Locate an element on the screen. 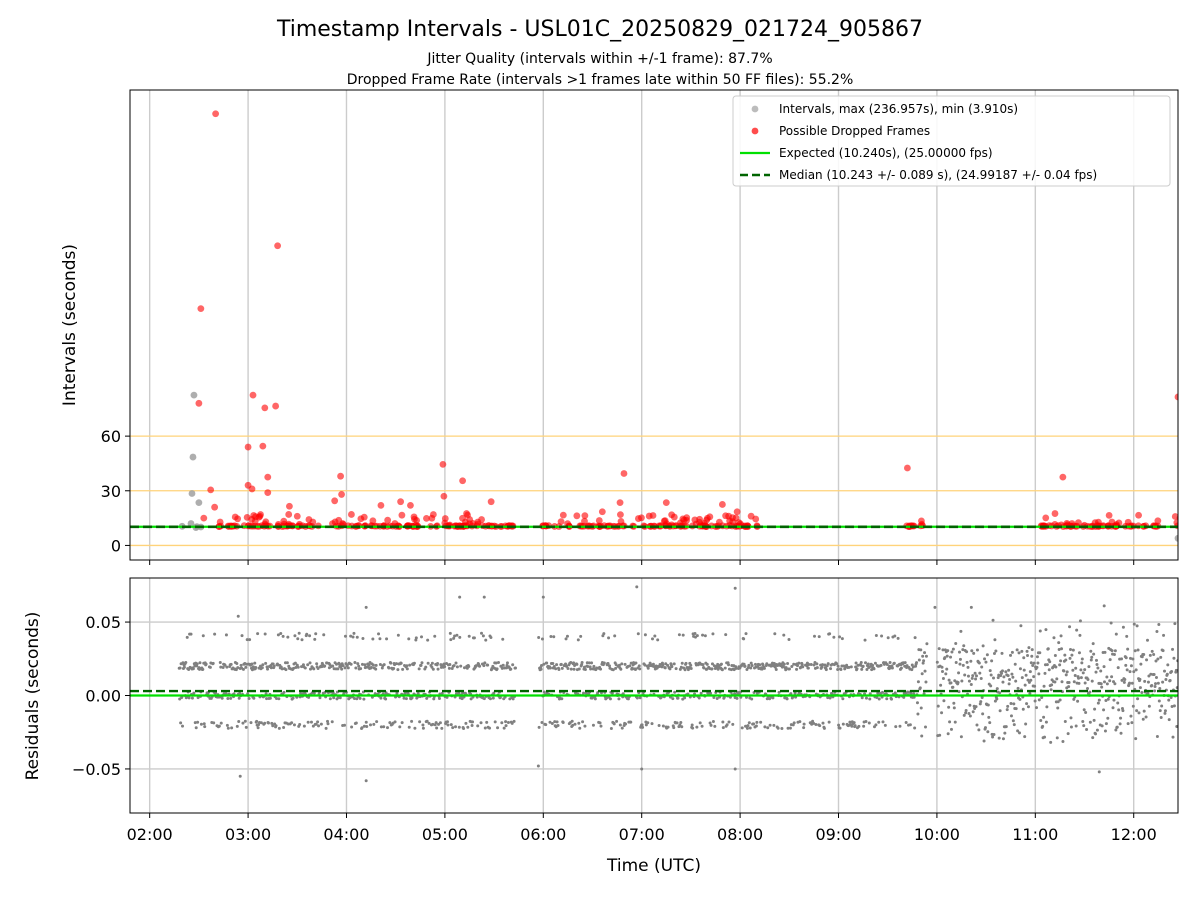 The width and height of the screenshot is (1200, 900). legend-marker is located at coordinates (755, 131).